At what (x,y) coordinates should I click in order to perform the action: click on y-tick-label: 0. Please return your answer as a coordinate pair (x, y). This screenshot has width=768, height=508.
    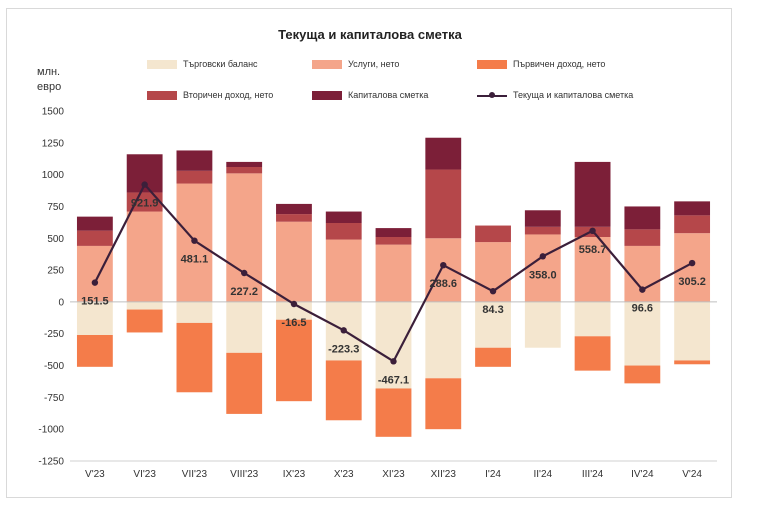
    Looking at the image, I should click on (61, 302).